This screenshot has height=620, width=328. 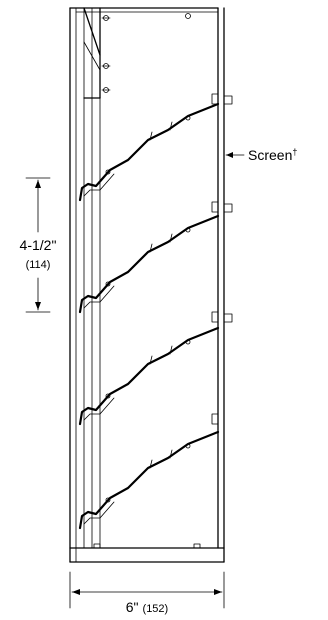 What do you see at coordinates (235, 155) in the screenshot?
I see `screen-leader` at bounding box center [235, 155].